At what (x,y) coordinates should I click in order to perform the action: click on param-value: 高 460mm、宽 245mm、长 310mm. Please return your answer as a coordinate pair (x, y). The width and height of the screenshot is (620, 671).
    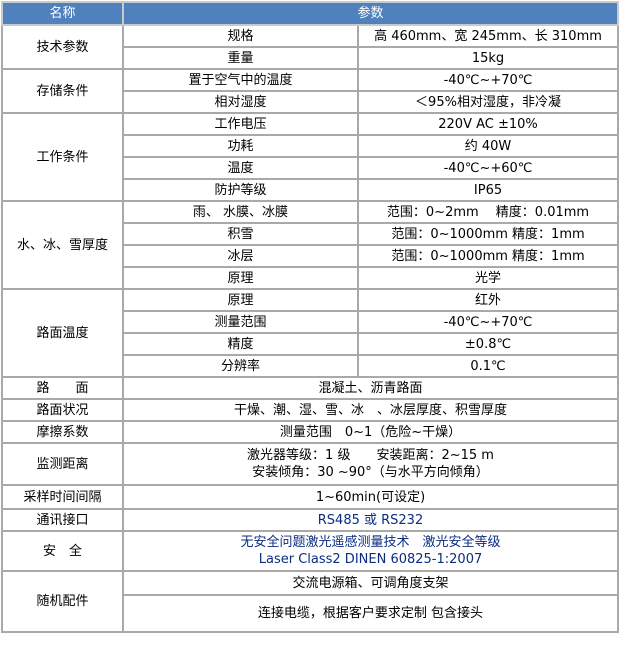
    Looking at the image, I should click on (488, 36).